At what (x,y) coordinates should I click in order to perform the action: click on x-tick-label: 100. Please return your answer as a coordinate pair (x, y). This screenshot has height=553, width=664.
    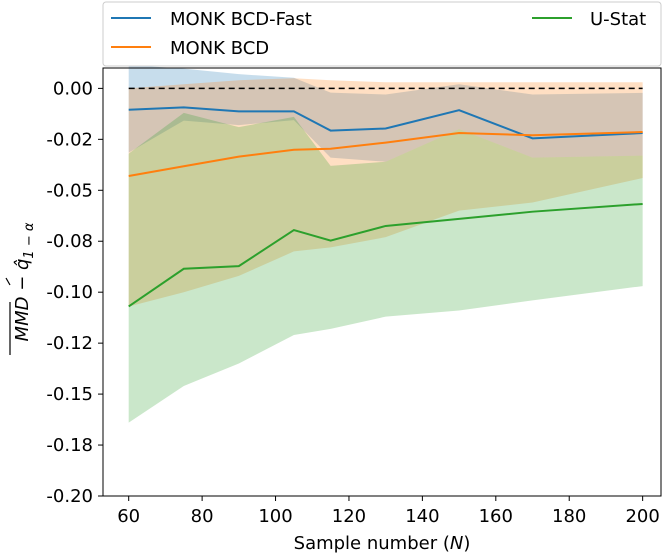
    Looking at the image, I should click on (275, 516).